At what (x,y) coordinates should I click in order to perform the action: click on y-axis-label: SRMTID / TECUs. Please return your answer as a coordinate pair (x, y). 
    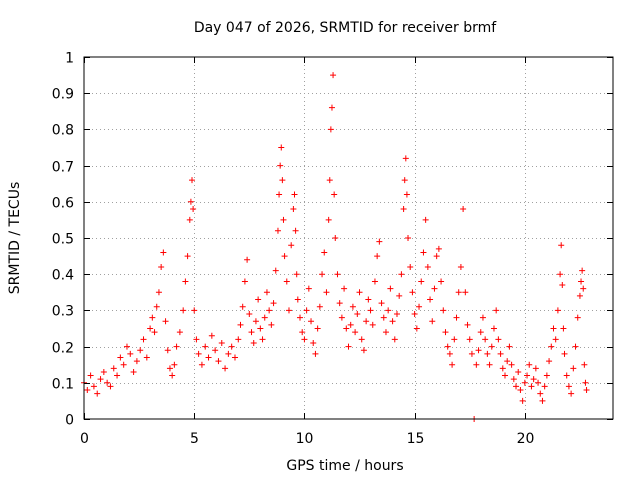
    Looking at the image, I should click on (15, 238).